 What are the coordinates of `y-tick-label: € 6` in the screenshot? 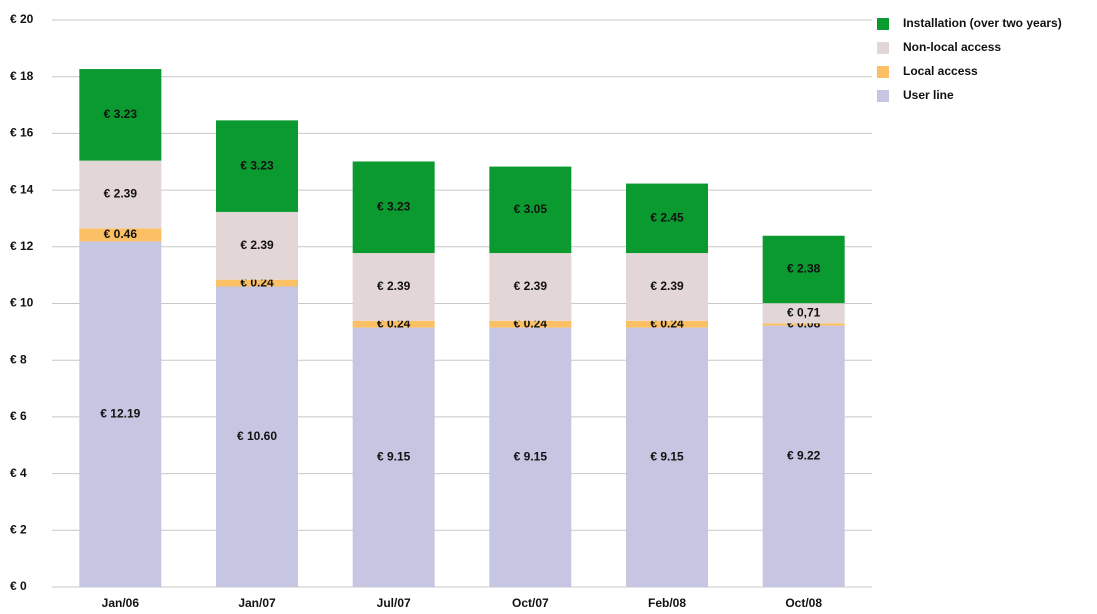 It's located at (18, 416).